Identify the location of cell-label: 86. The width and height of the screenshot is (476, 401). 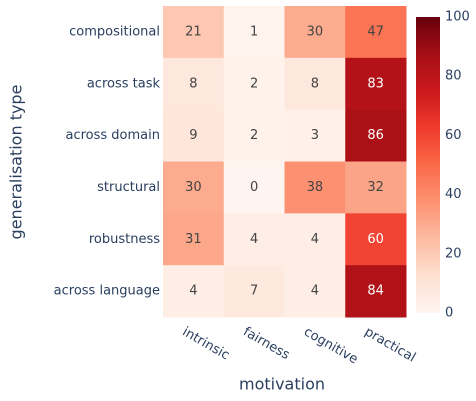
(375, 135).